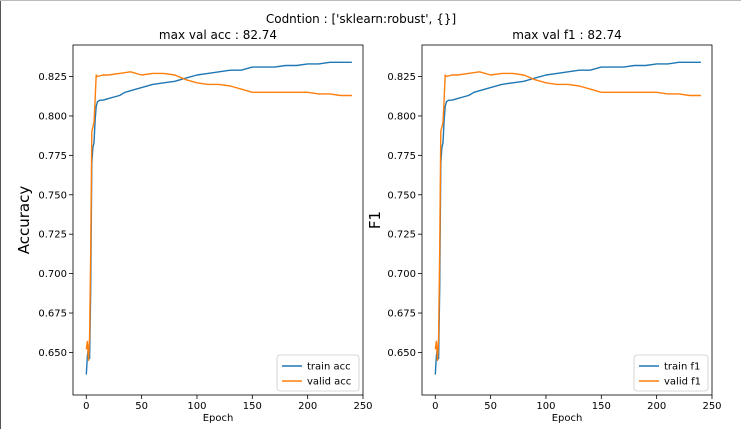  I want to click on legend-label-train-acc: train acc, so click(329, 367).